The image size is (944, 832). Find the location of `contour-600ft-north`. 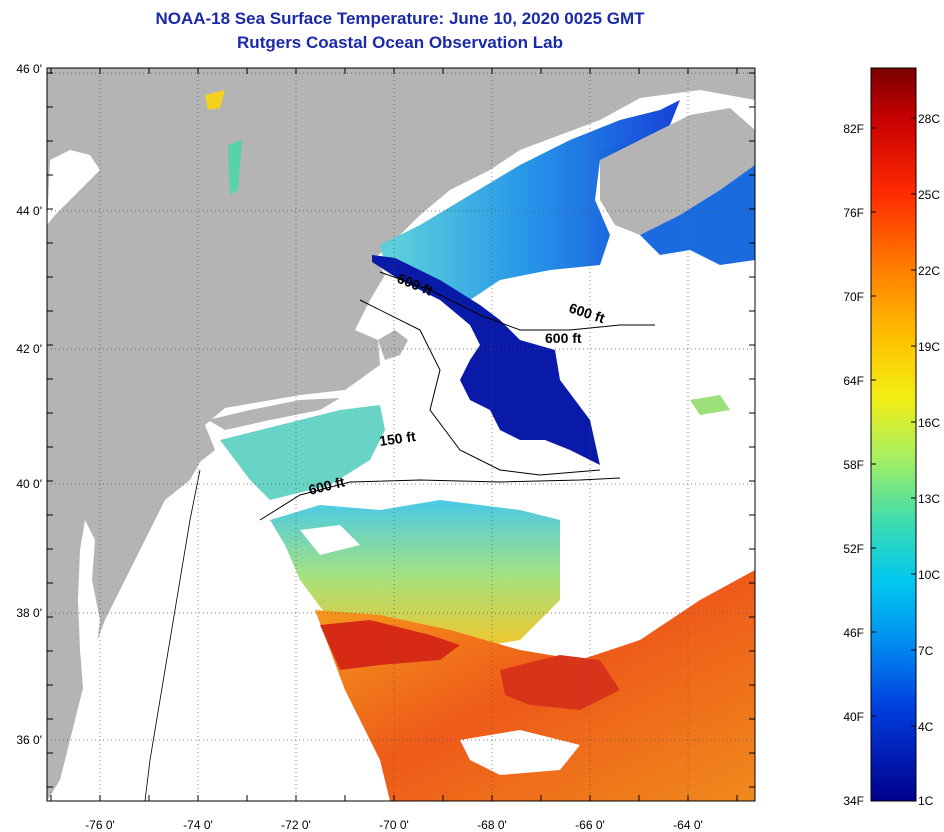

contour-600ft-north is located at coordinates (517, 301).